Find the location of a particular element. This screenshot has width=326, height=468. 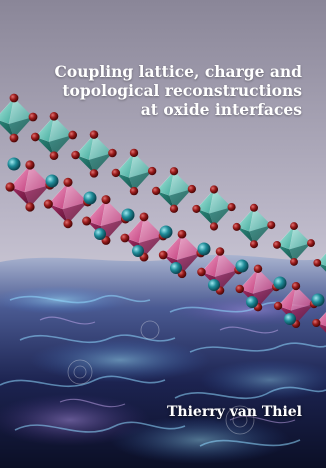

title-line-3: at oxide interfaces is located at coordinates (221, 109).